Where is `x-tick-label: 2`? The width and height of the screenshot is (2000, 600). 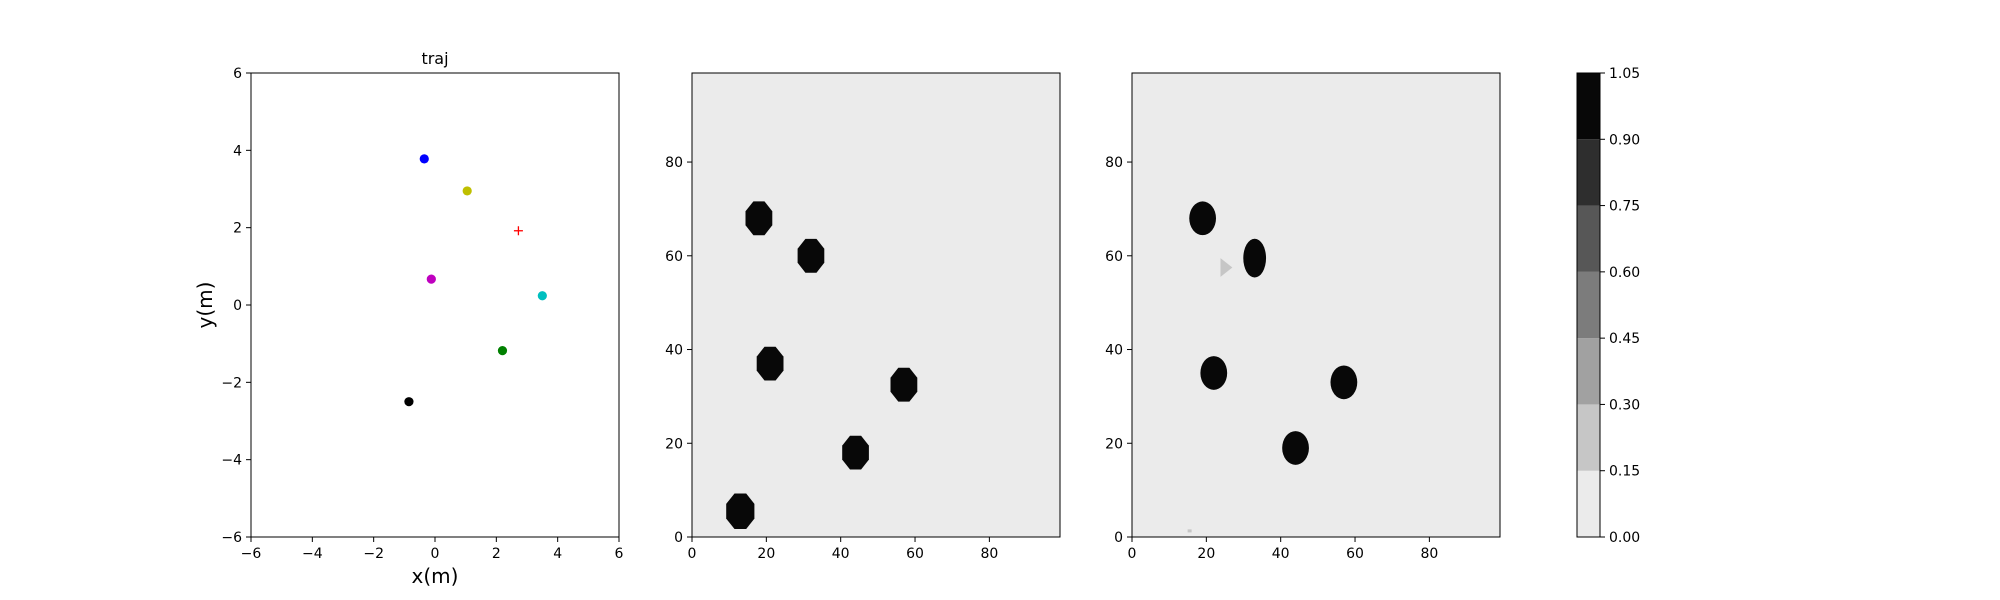 x-tick-label: 2 is located at coordinates (496, 554).